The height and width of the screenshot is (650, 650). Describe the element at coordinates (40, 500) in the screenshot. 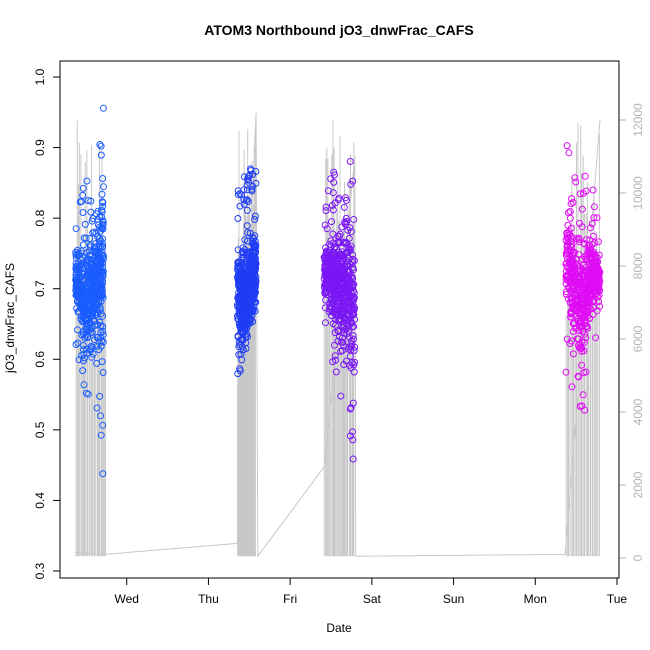

I see `y-tick-label: 0.4` at that location.